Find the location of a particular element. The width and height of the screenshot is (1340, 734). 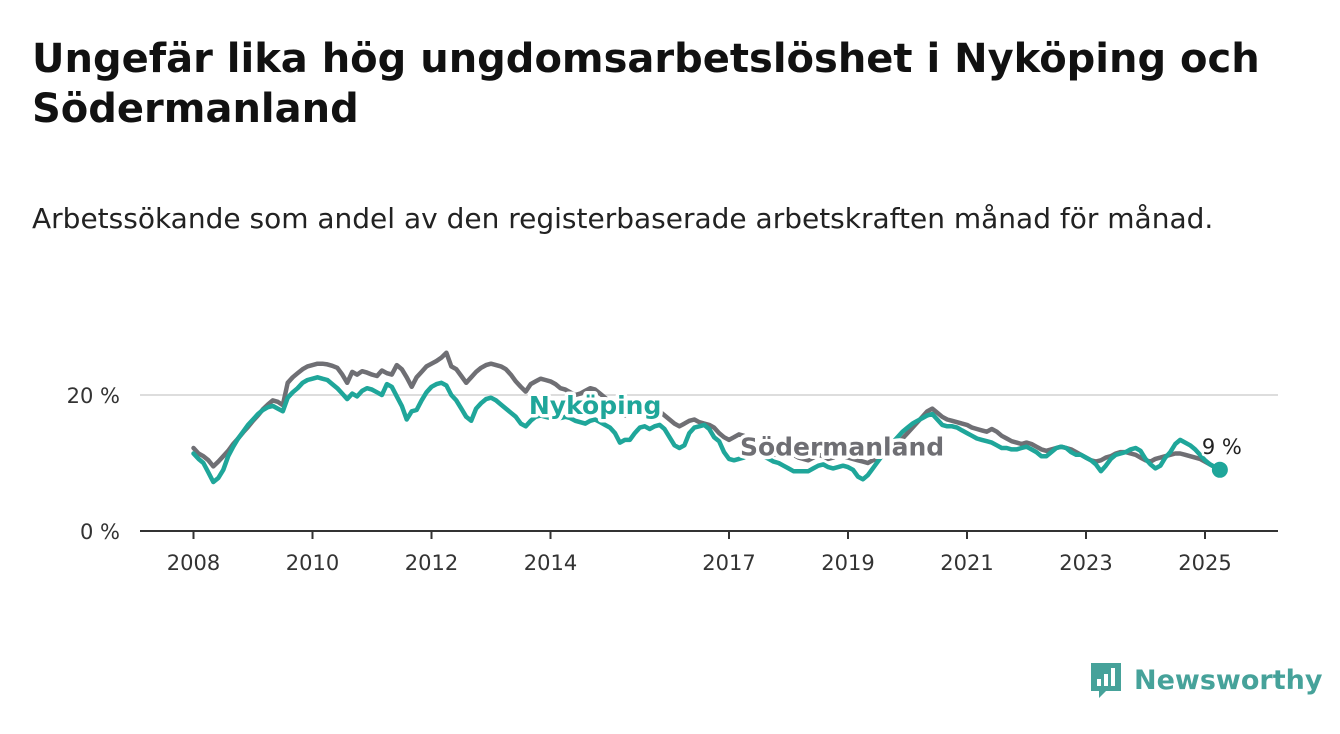

x-tick-label: 2014 is located at coordinates (550, 563).